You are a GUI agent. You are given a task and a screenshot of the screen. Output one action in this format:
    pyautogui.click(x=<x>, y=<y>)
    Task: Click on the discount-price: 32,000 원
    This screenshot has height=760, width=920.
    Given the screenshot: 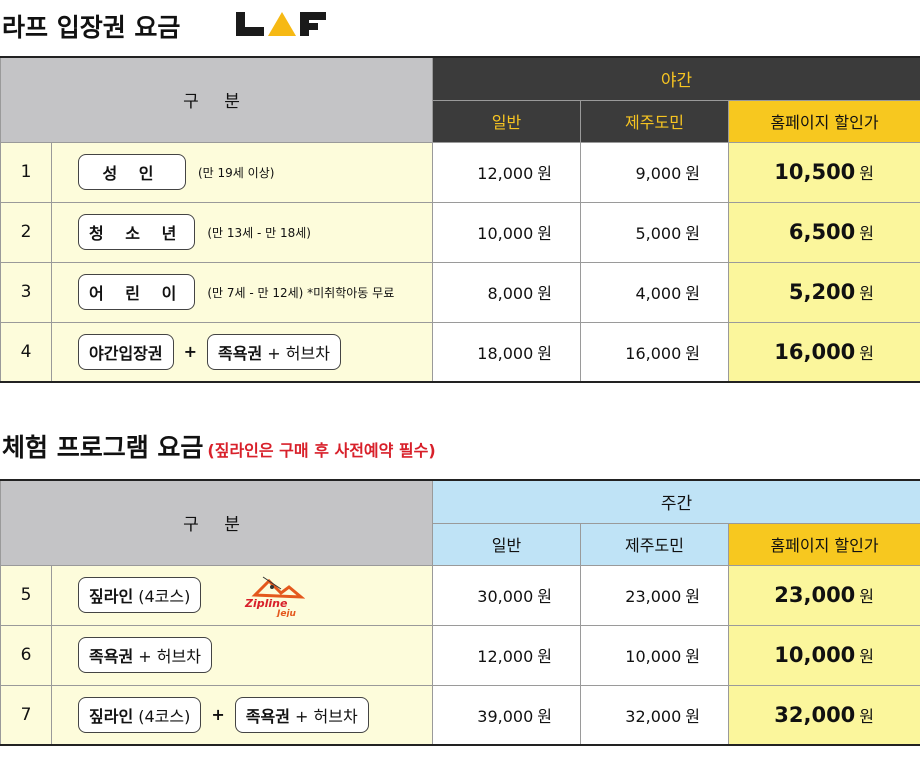 What is the action you would take?
    pyautogui.click(x=823, y=715)
    